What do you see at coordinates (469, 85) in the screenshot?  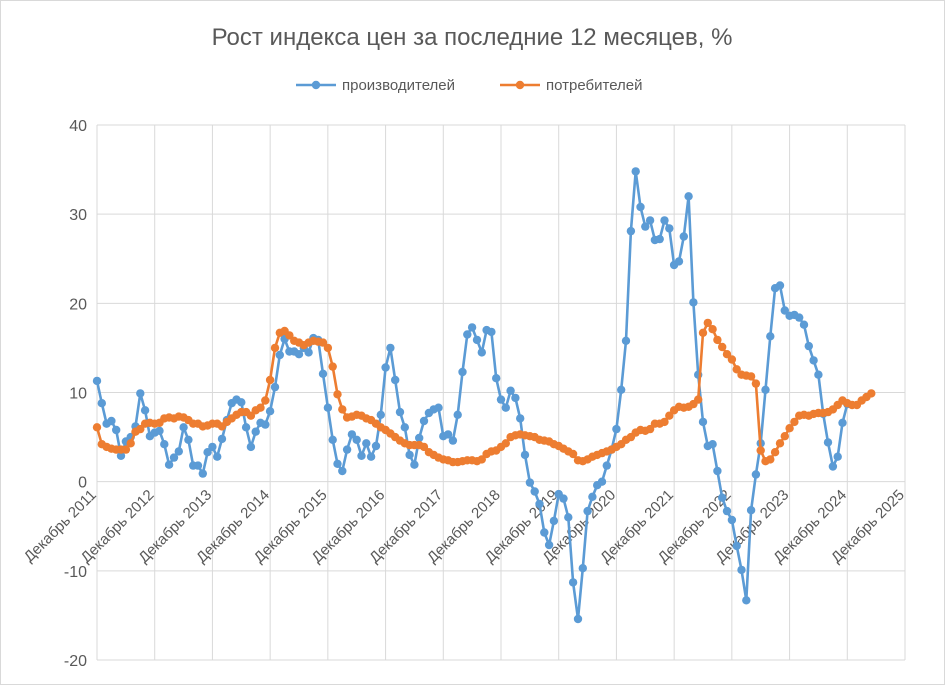 I see `legend: производителей потребителей` at bounding box center [469, 85].